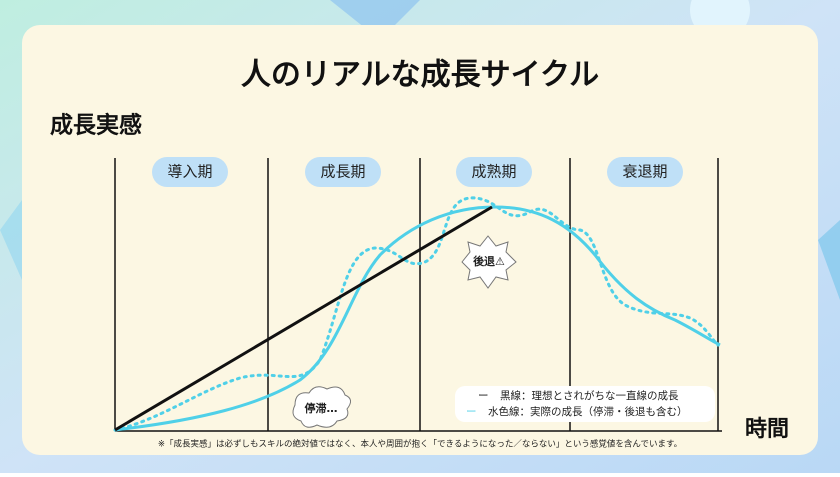 Image resolution: width=840 pixels, height=477 pixels. I want to click on regress-burst, so click(489, 262).